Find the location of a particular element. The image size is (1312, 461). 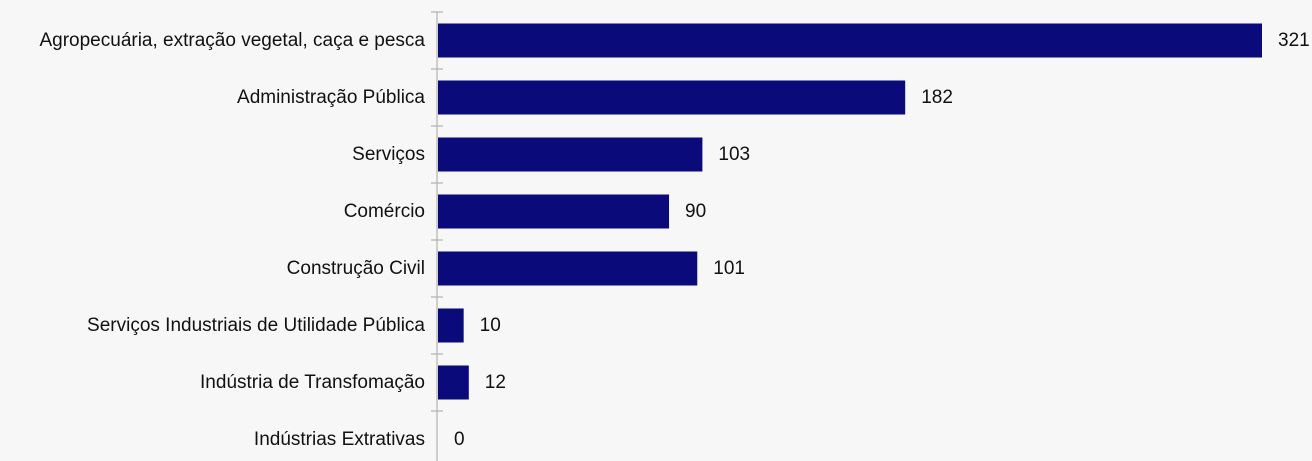

value-label: 101 is located at coordinates (729, 268).